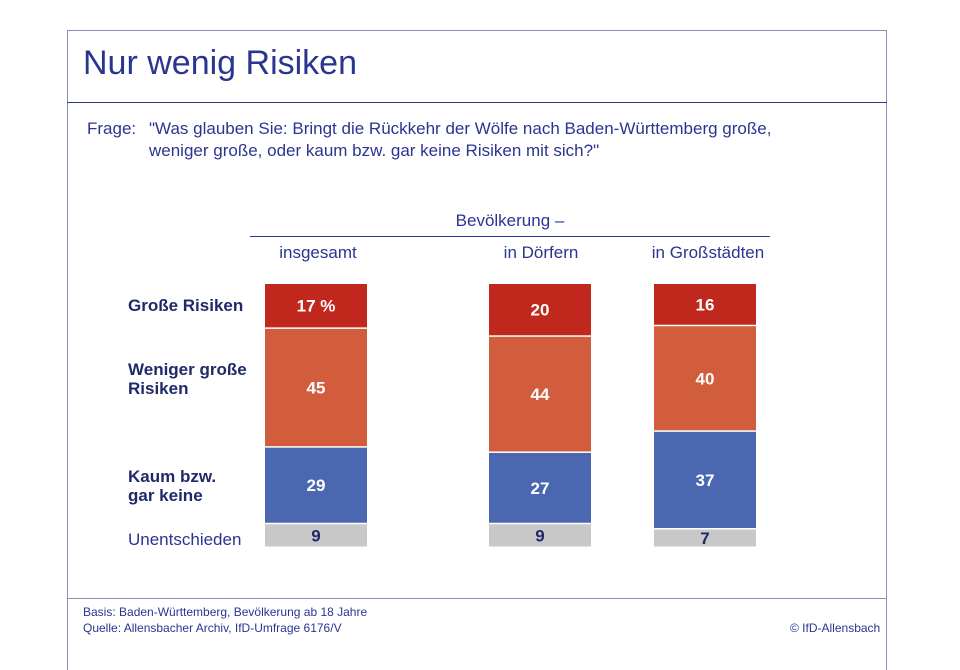 The width and height of the screenshot is (960, 670). I want to click on row-label-grosse-risiken: Große Risiken, so click(186, 305).